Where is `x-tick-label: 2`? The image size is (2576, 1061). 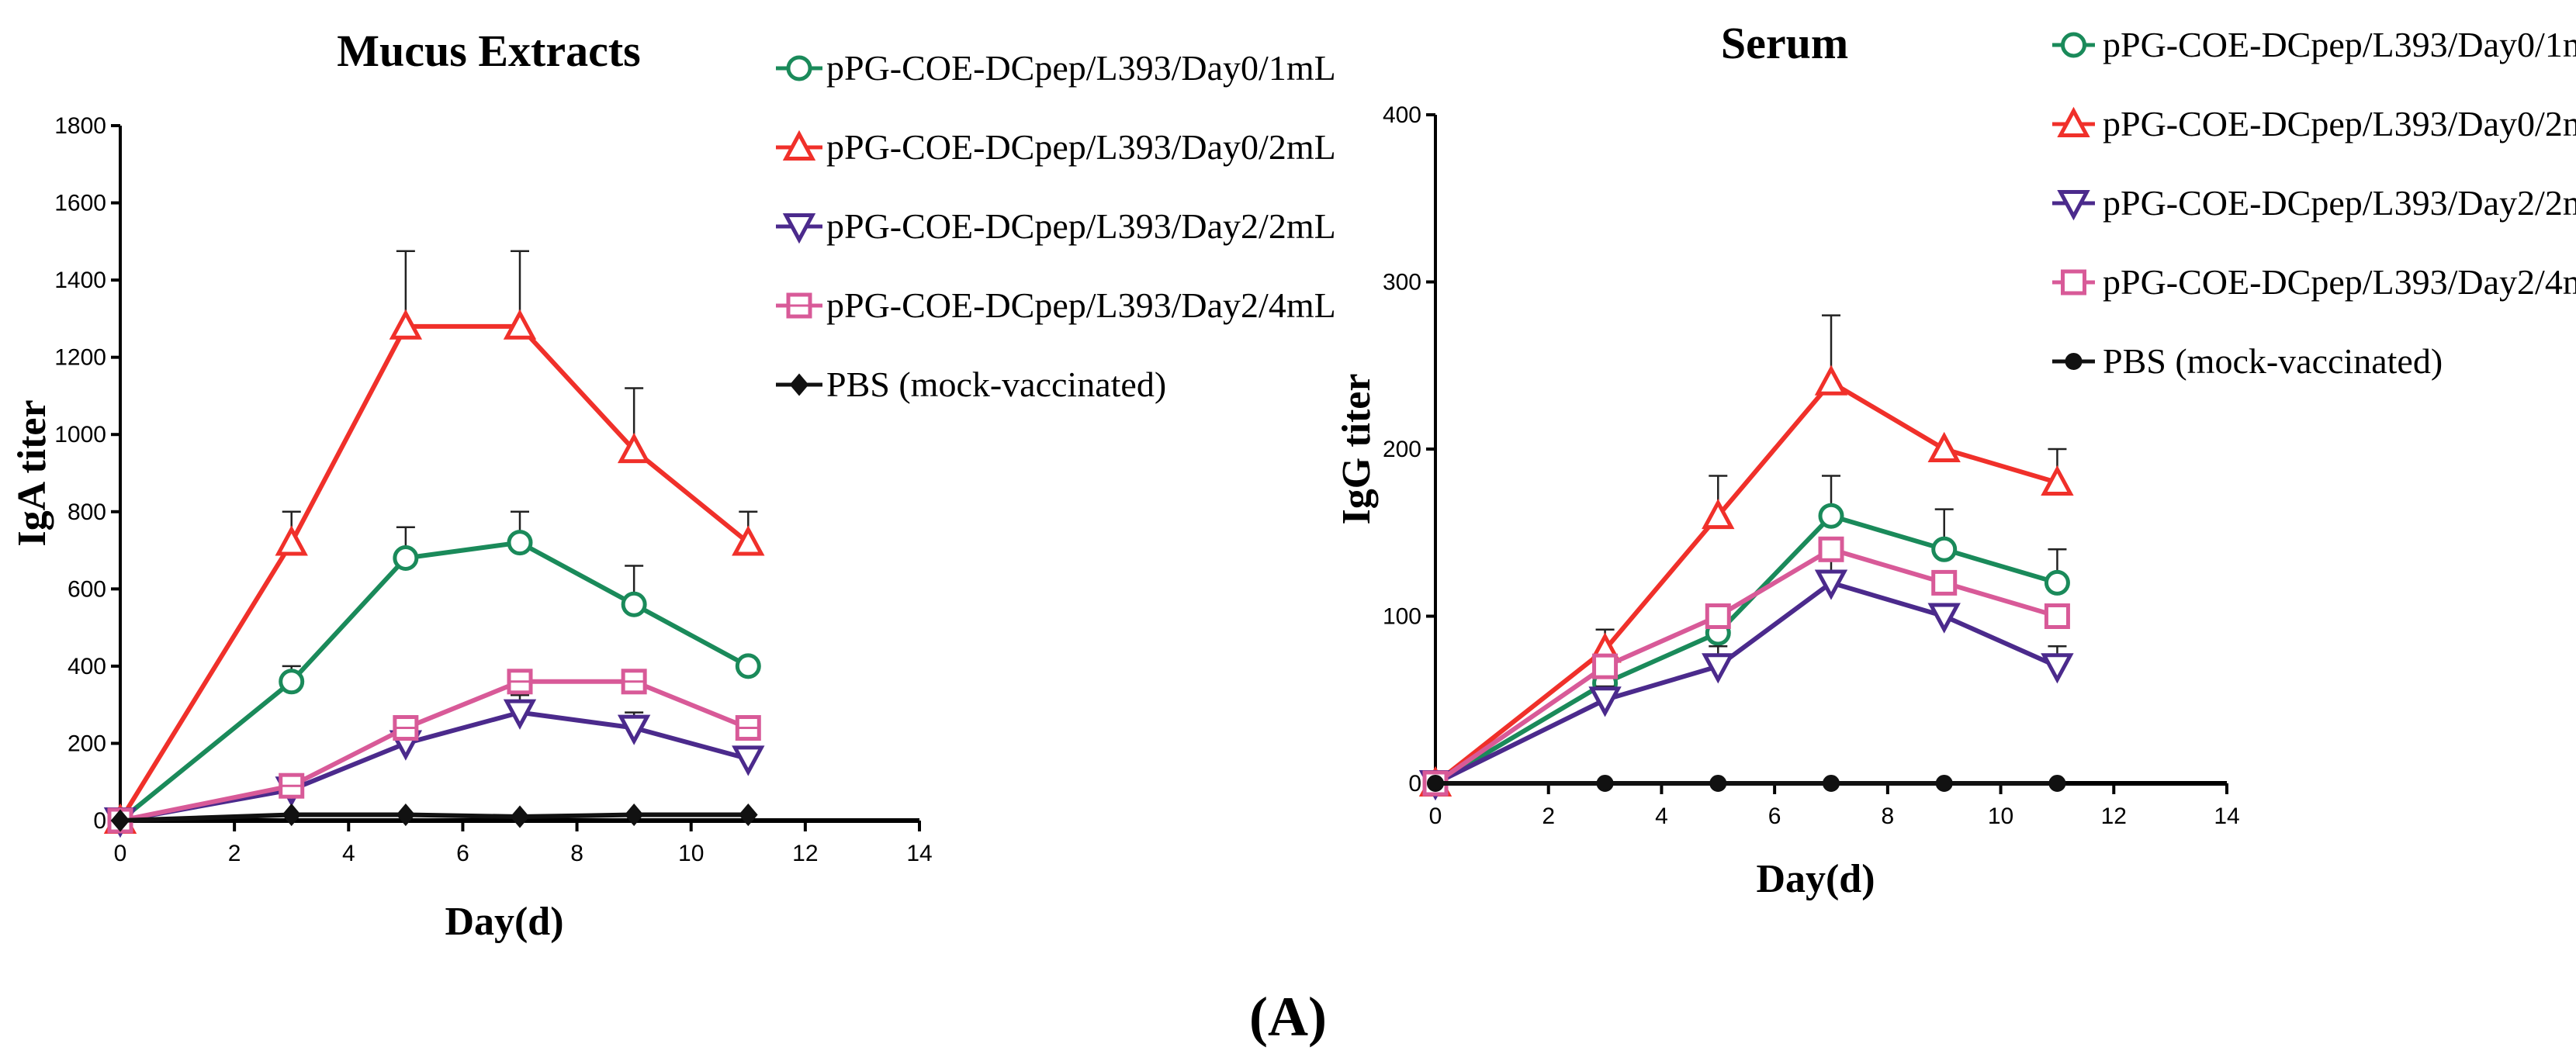
x-tick-label: 2 is located at coordinates (1548, 816).